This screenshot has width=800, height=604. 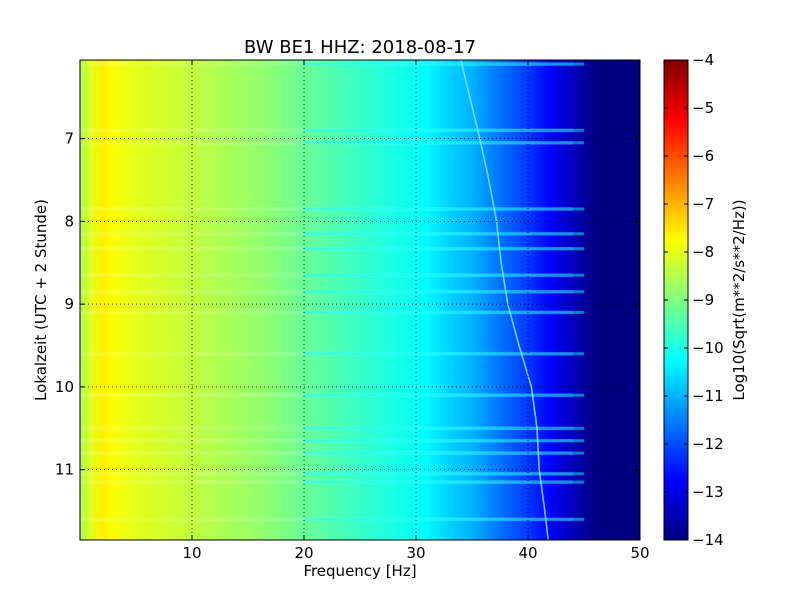 What do you see at coordinates (639, 553) in the screenshot?
I see `x-tick-label: 50` at bounding box center [639, 553].